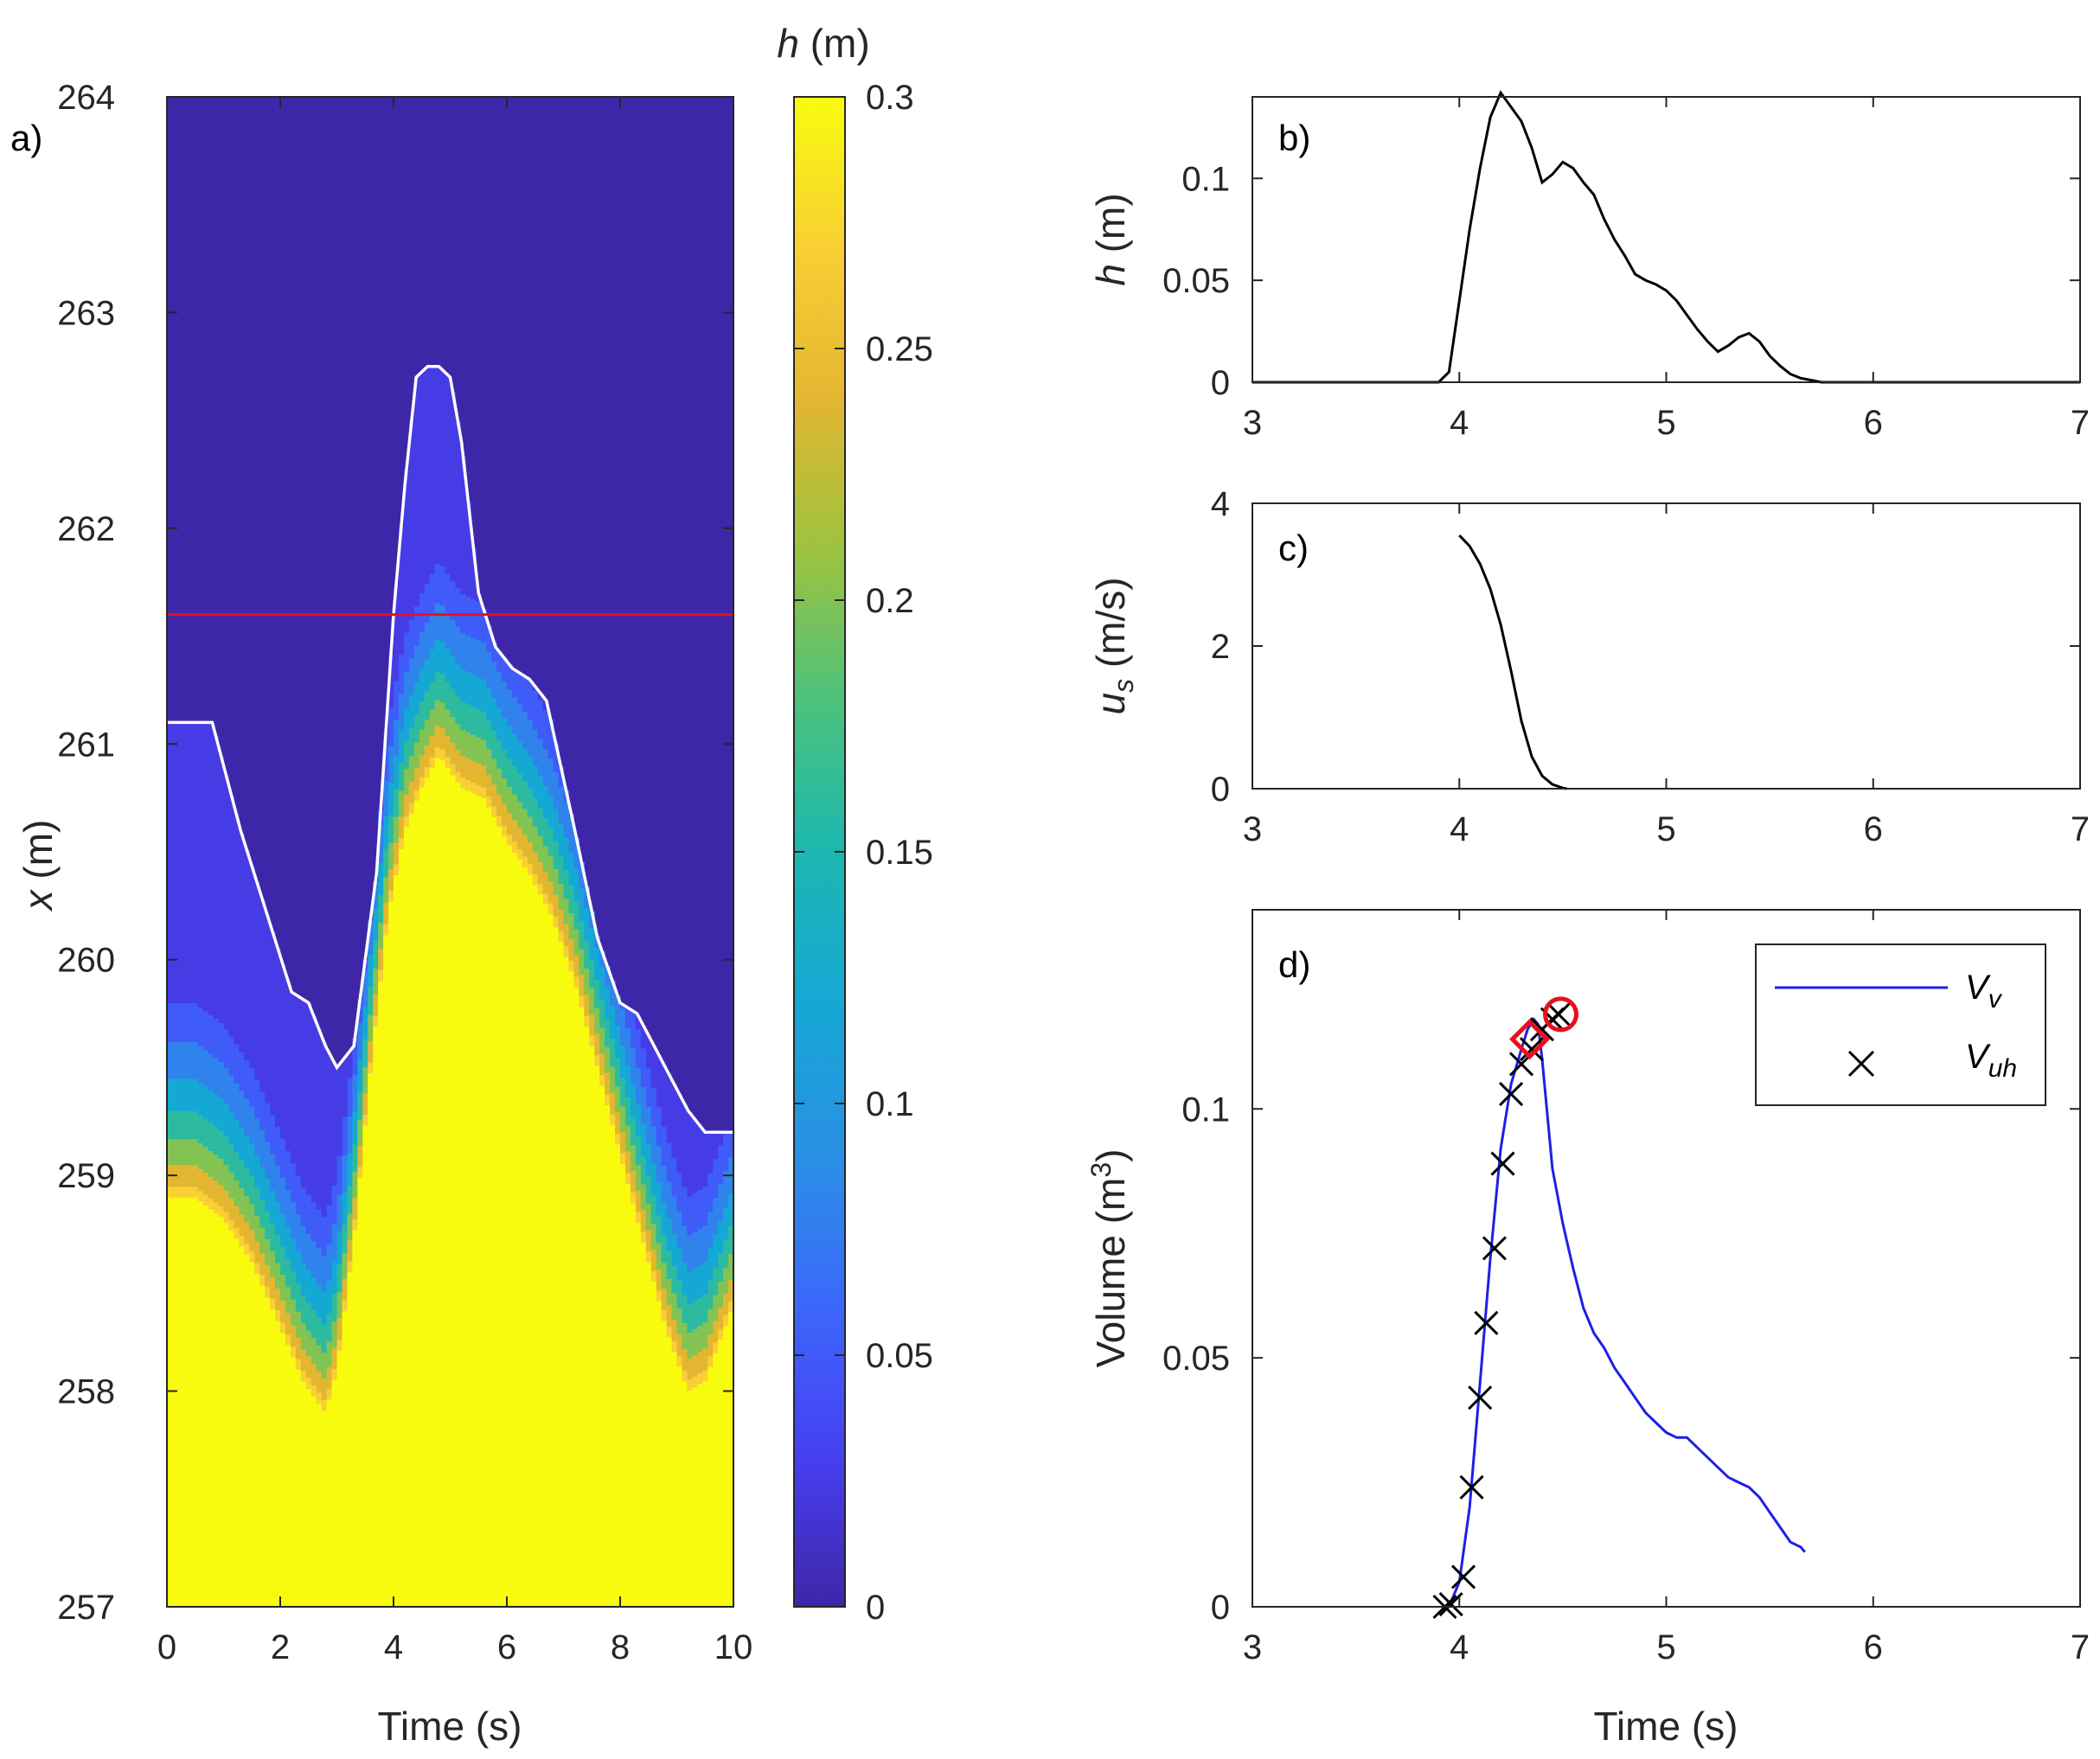 The height and width of the screenshot is (1759, 2100). Describe the element at coordinates (38, 866) in the screenshot. I see `y-axis-title-a: x (m)` at that location.